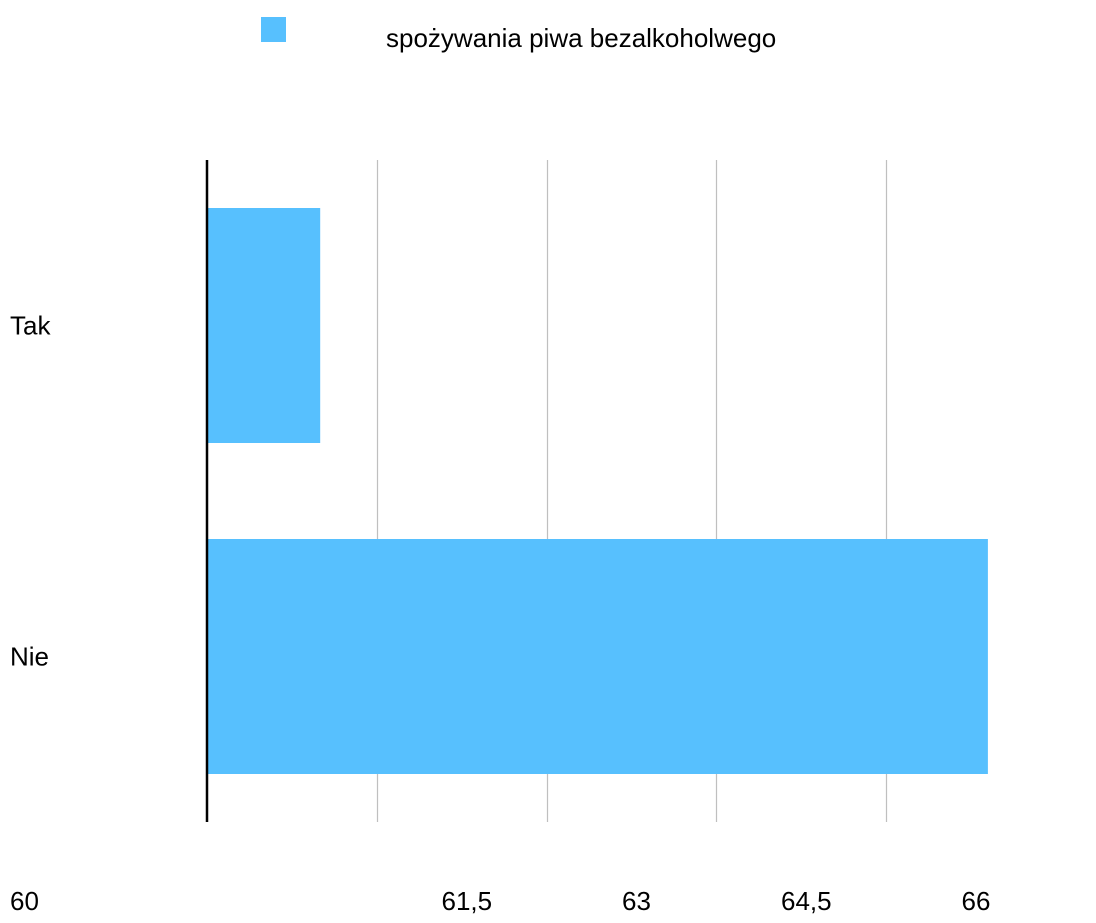 The width and height of the screenshot is (1096, 923). I want to click on category-label: Tak, so click(30, 326).